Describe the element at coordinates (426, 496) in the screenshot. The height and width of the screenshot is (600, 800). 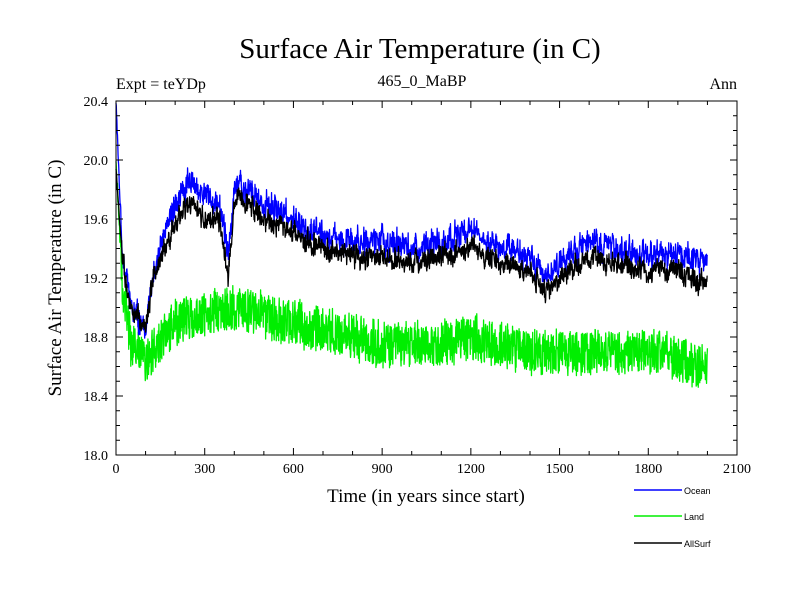
I see `x-axis-label: Time (in years since start)` at that location.